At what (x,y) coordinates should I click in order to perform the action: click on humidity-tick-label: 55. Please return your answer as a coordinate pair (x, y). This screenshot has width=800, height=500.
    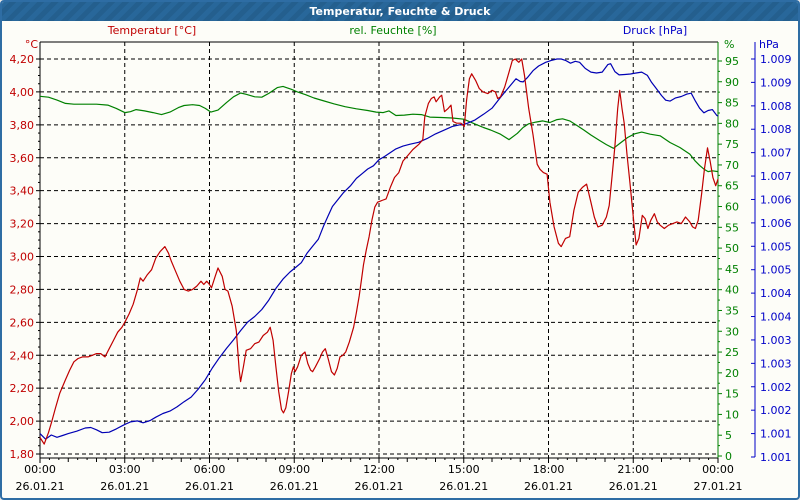
    Looking at the image, I should click on (732, 227).